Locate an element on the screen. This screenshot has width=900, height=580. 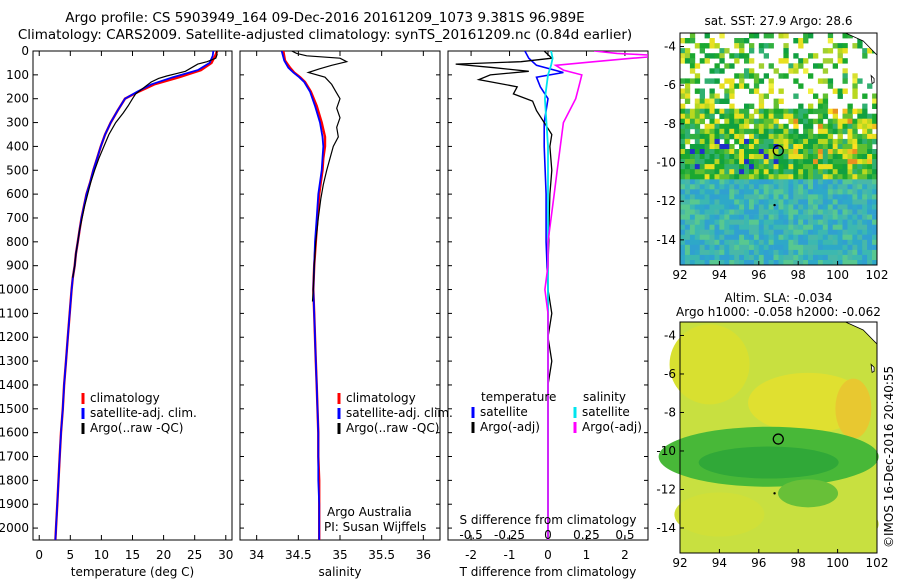
depth-tick-label: 400 is located at coordinates (17, 146).